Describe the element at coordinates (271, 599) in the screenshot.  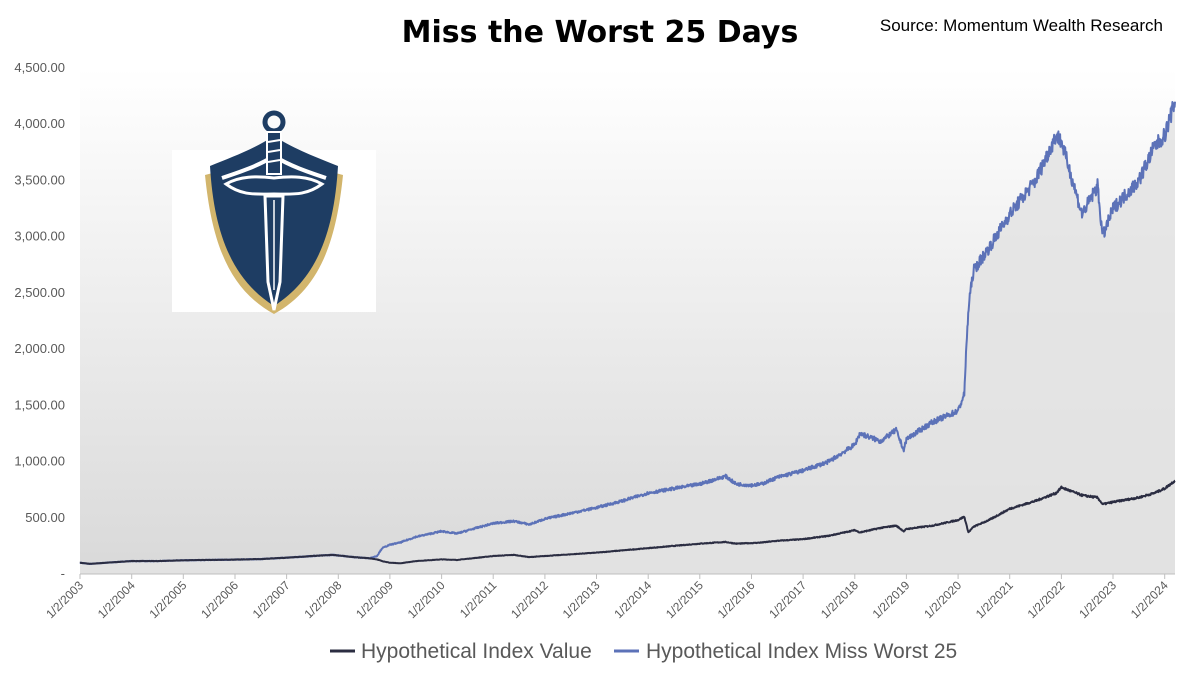
I see `x-tick-label: 1/2/2007` at that location.